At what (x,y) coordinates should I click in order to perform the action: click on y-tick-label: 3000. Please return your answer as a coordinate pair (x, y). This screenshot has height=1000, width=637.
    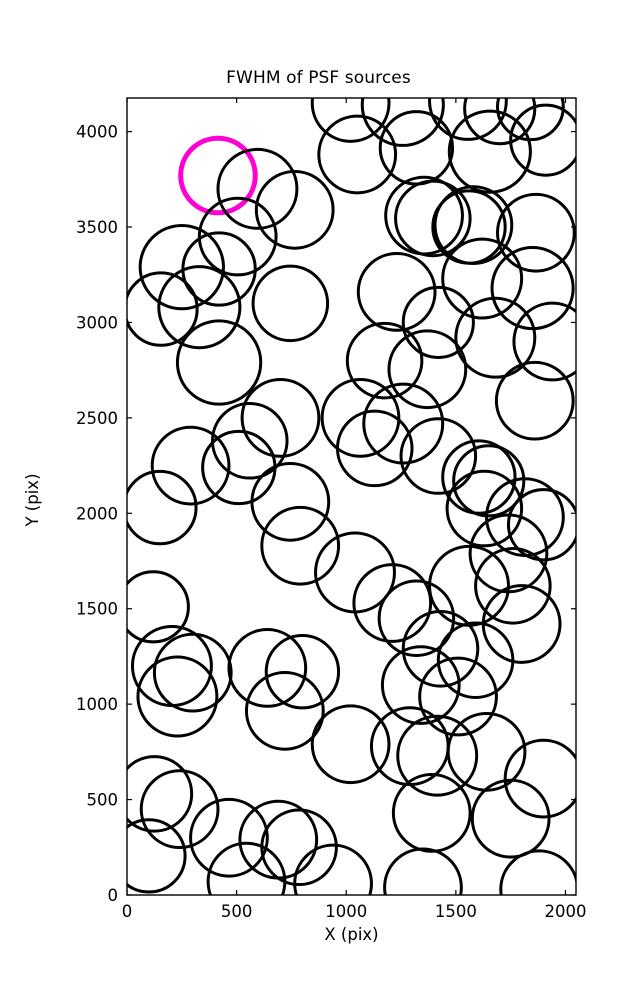
    Looking at the image, I should click on (97, 322).